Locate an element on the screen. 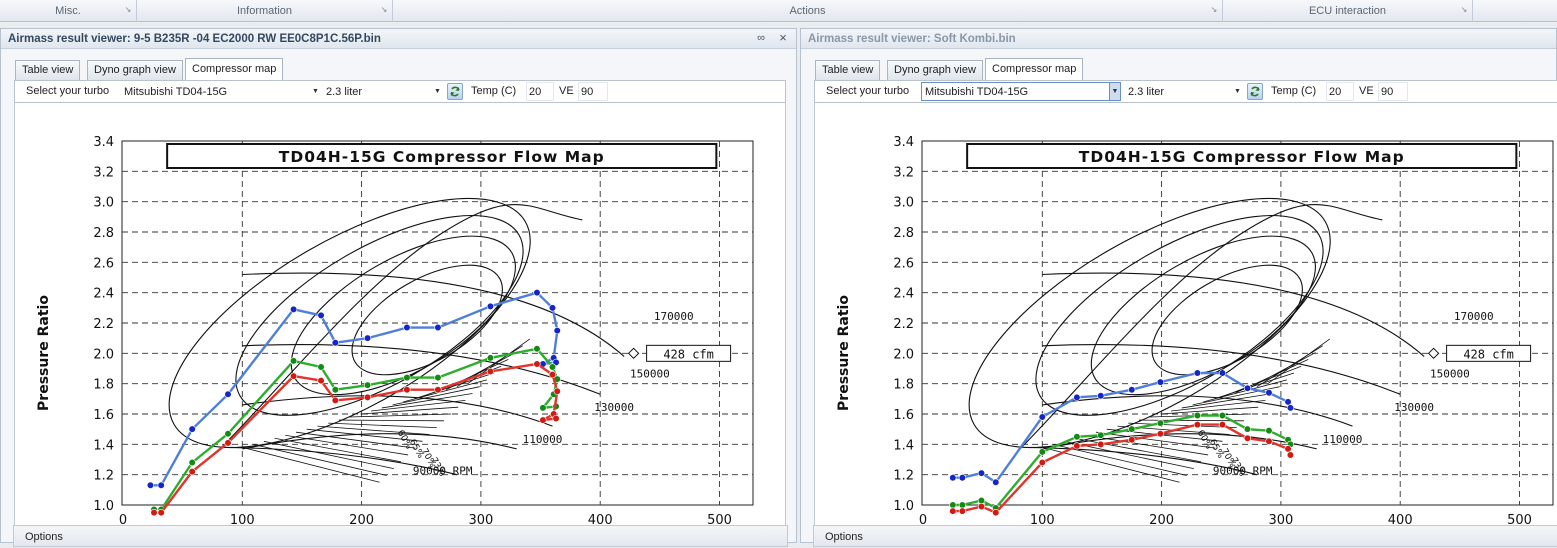 The image size is (1557, 548). y-axis-label: Pressure Ratio is located at coordinates (44, 353).